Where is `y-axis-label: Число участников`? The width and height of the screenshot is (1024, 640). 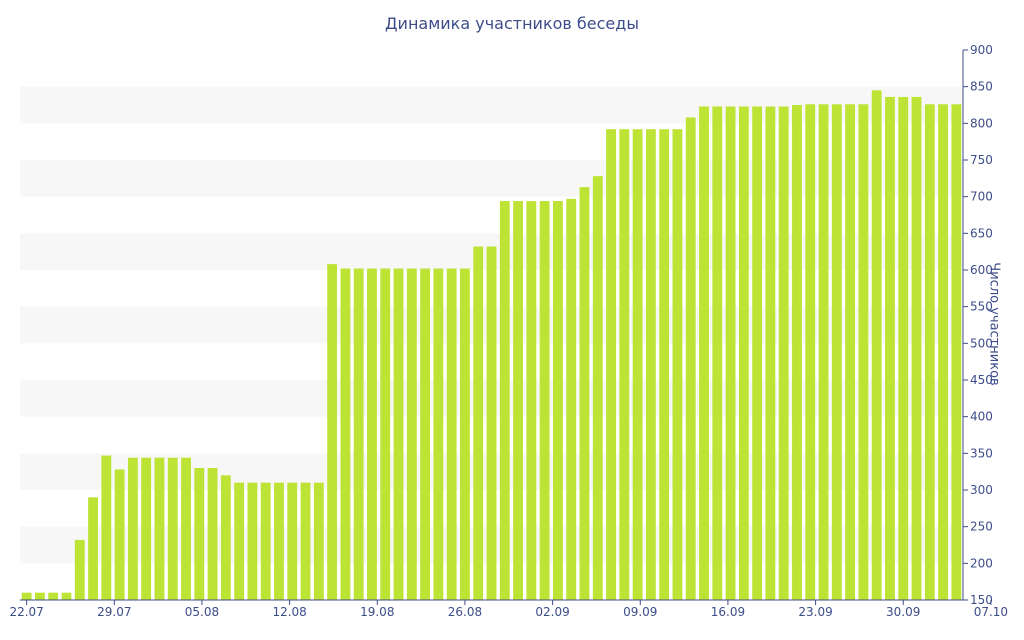 y-axis-label: Число участников is located at coordinates (994, 324).